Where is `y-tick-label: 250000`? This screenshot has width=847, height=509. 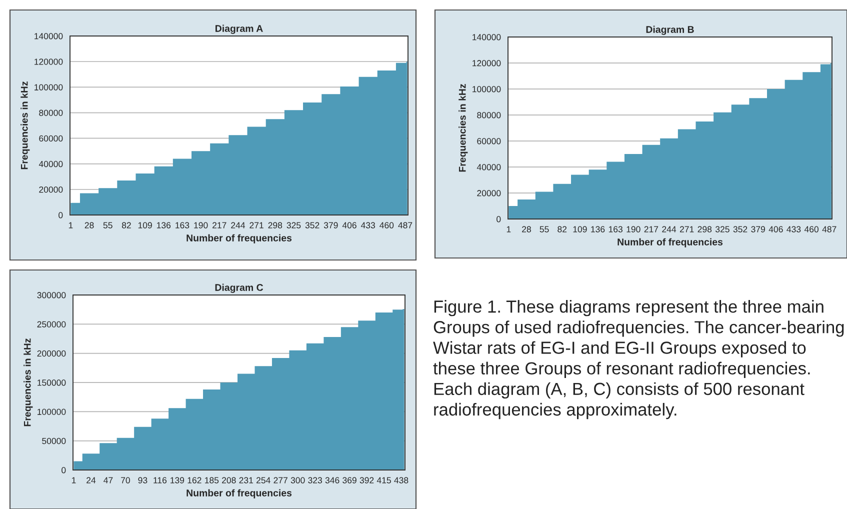
y-tick-label: 250000 is located at coordinates (51, 324).